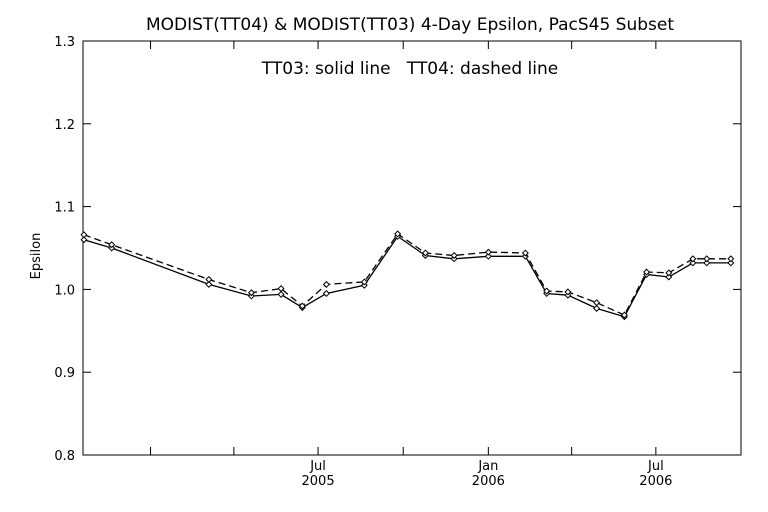  I want to click on y-tick-label: 1.1, so click(64, 208).